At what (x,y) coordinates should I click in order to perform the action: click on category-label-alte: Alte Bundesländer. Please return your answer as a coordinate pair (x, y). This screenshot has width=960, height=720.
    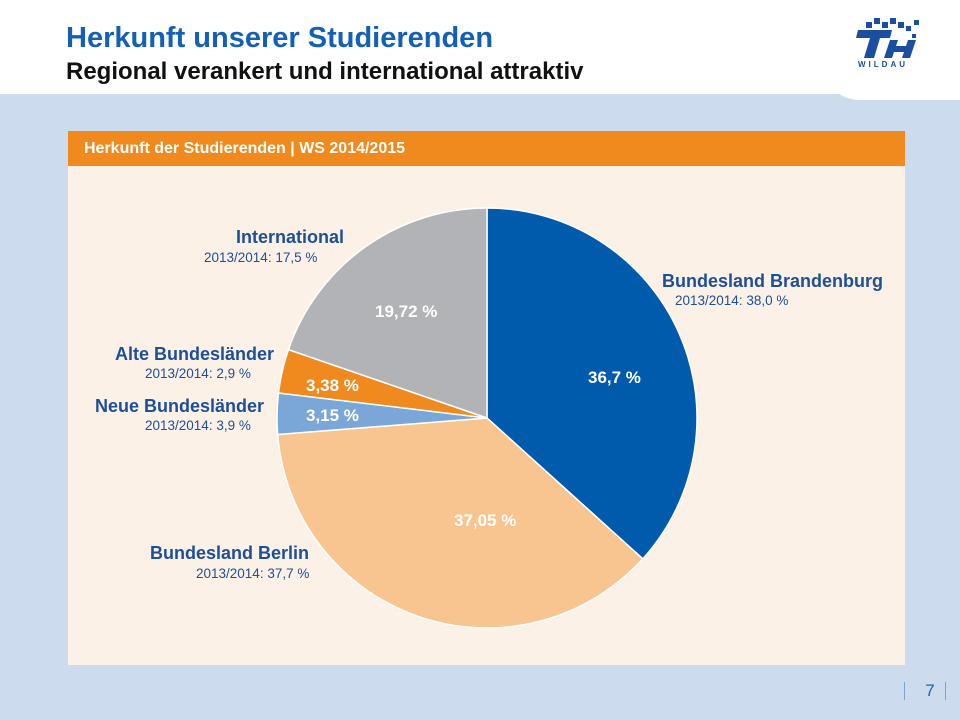
    Looking at the image, I should click on (194, 354).